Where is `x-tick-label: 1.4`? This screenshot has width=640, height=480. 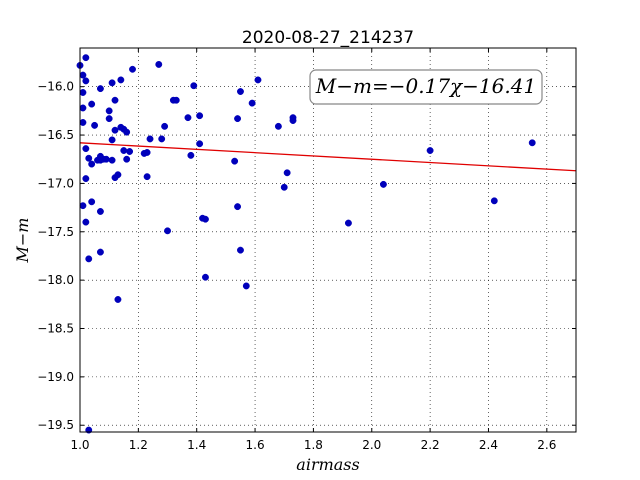
x-tick-label: 1.4 is located at coordinates (196, 445).